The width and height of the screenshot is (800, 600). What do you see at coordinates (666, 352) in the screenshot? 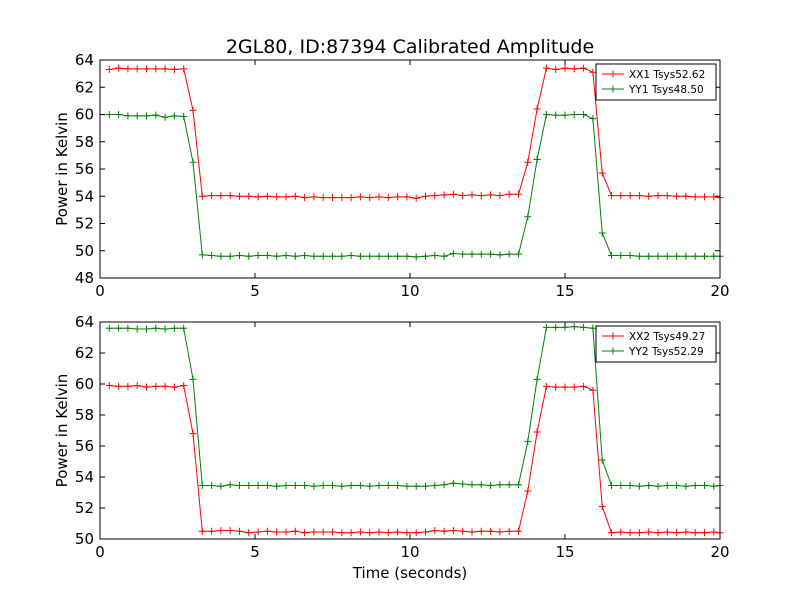
I see `legend-label: YY2 Tsys52.29` at bounding box center [666, 352].